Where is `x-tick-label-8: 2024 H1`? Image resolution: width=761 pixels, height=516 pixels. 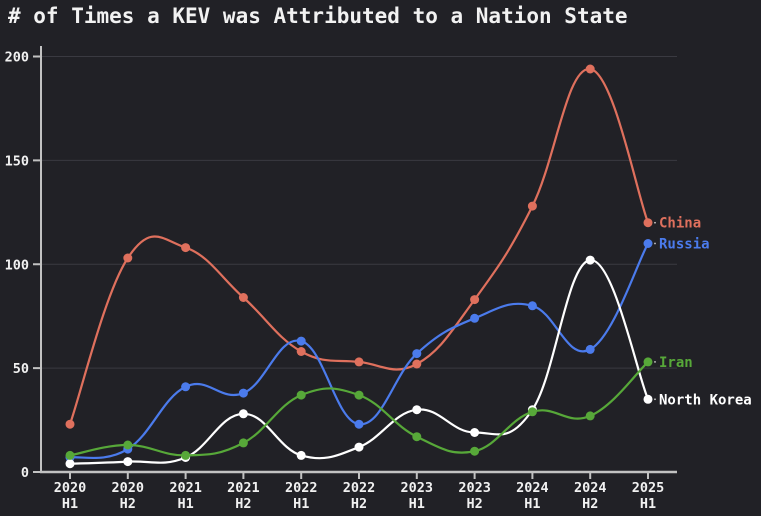 x-tick-label-8: 2024 H1 is located at coordinates (532, 496).